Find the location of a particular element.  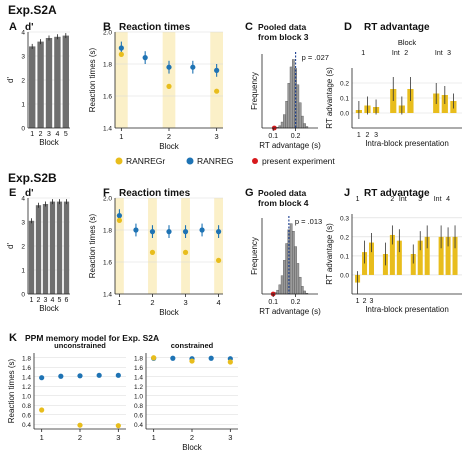

panel-label: J is located at coordinates (347, 193).